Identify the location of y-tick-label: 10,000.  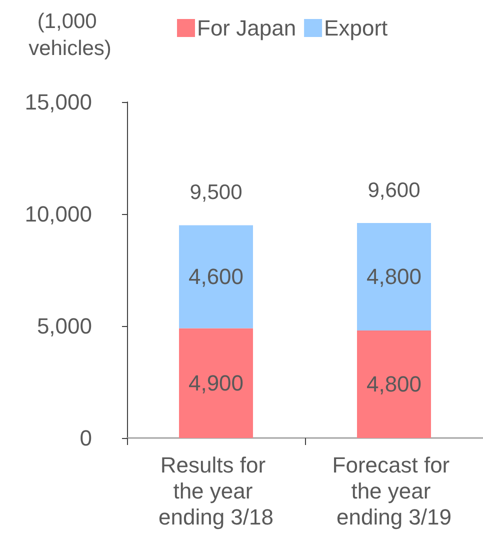
(58, 214).